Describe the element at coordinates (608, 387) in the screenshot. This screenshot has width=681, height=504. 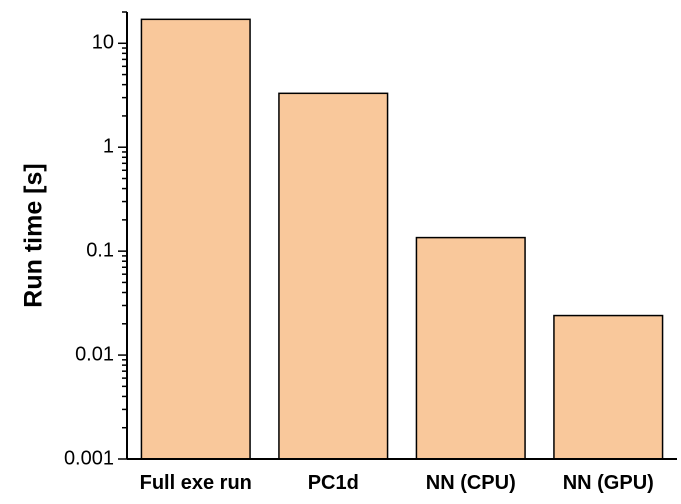
I see `bar-nn-gpu` at that location.